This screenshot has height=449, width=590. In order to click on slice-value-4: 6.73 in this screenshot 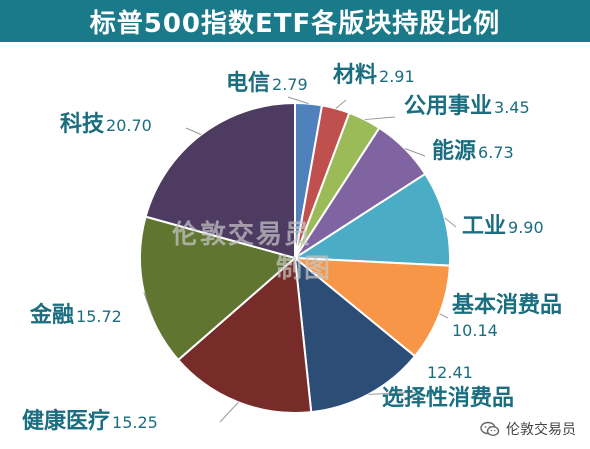, I will do `click(496, 152)`.